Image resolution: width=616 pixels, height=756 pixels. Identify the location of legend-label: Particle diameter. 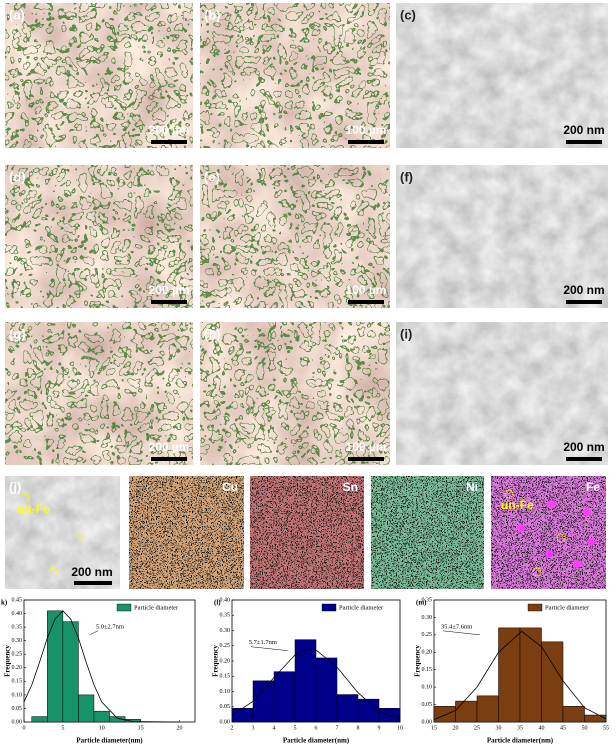
(156, 607).